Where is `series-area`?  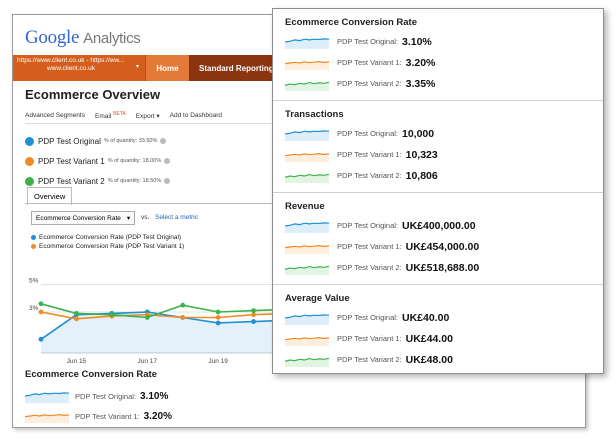 series-area is located at coordinates (165, 332).